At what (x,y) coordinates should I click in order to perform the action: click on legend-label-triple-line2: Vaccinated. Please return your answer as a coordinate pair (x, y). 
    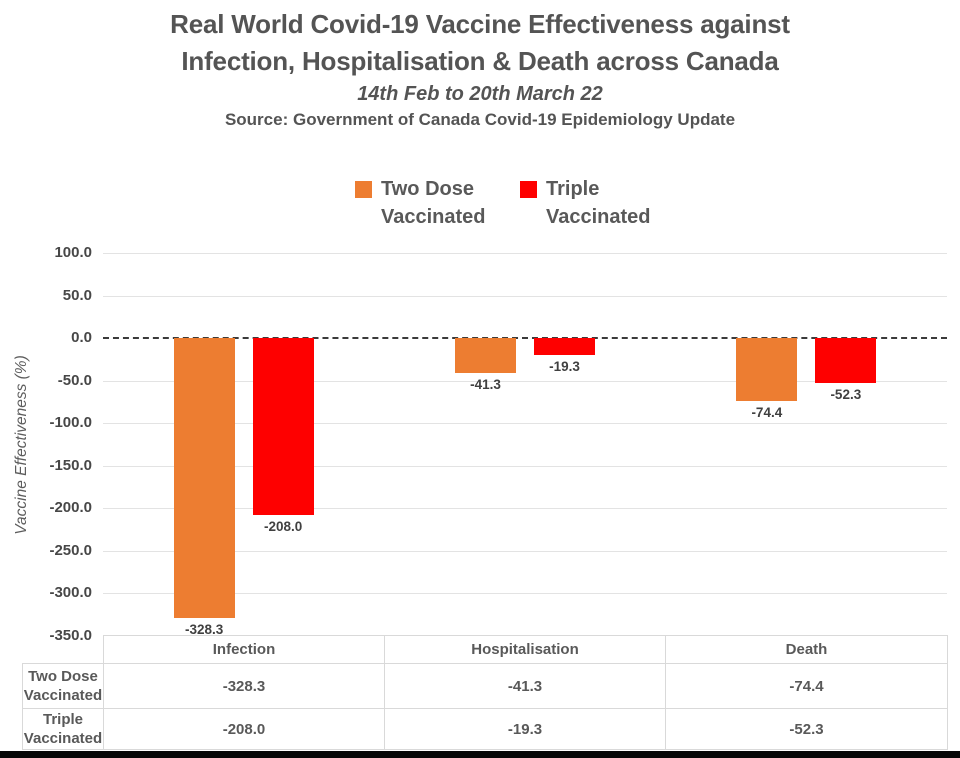
    Looking at the image, I should click on (598, 217).